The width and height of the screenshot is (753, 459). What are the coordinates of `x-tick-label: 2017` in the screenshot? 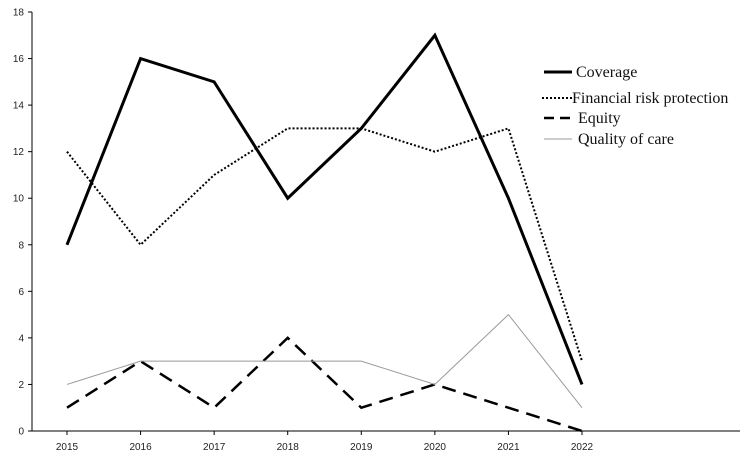 It's located at (214, 447).